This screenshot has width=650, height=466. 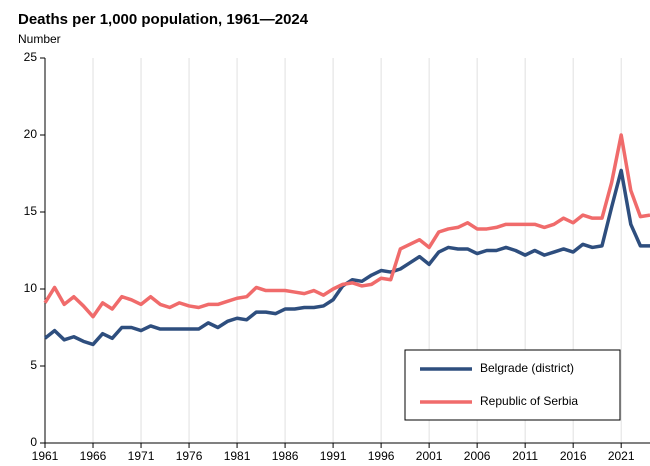 What do you see at coordinates (333, 456) in the screenshot?
I see `x-tick-label: 1991` at bounding box center [333, 456].